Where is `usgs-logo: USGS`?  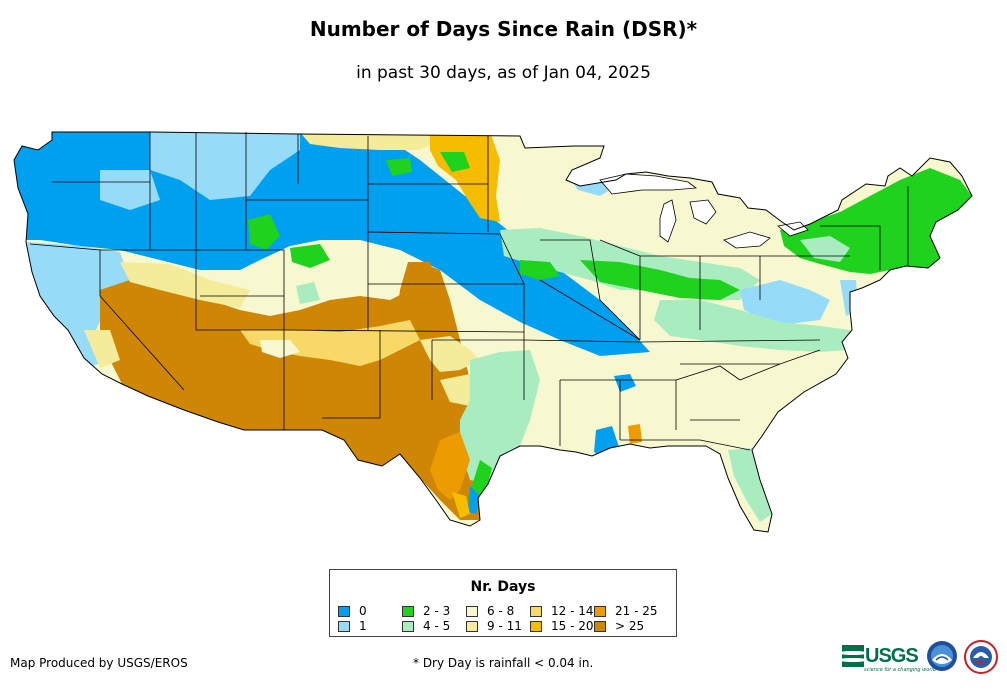 usgs-logo: USGS is located at coordinates (880, 656).